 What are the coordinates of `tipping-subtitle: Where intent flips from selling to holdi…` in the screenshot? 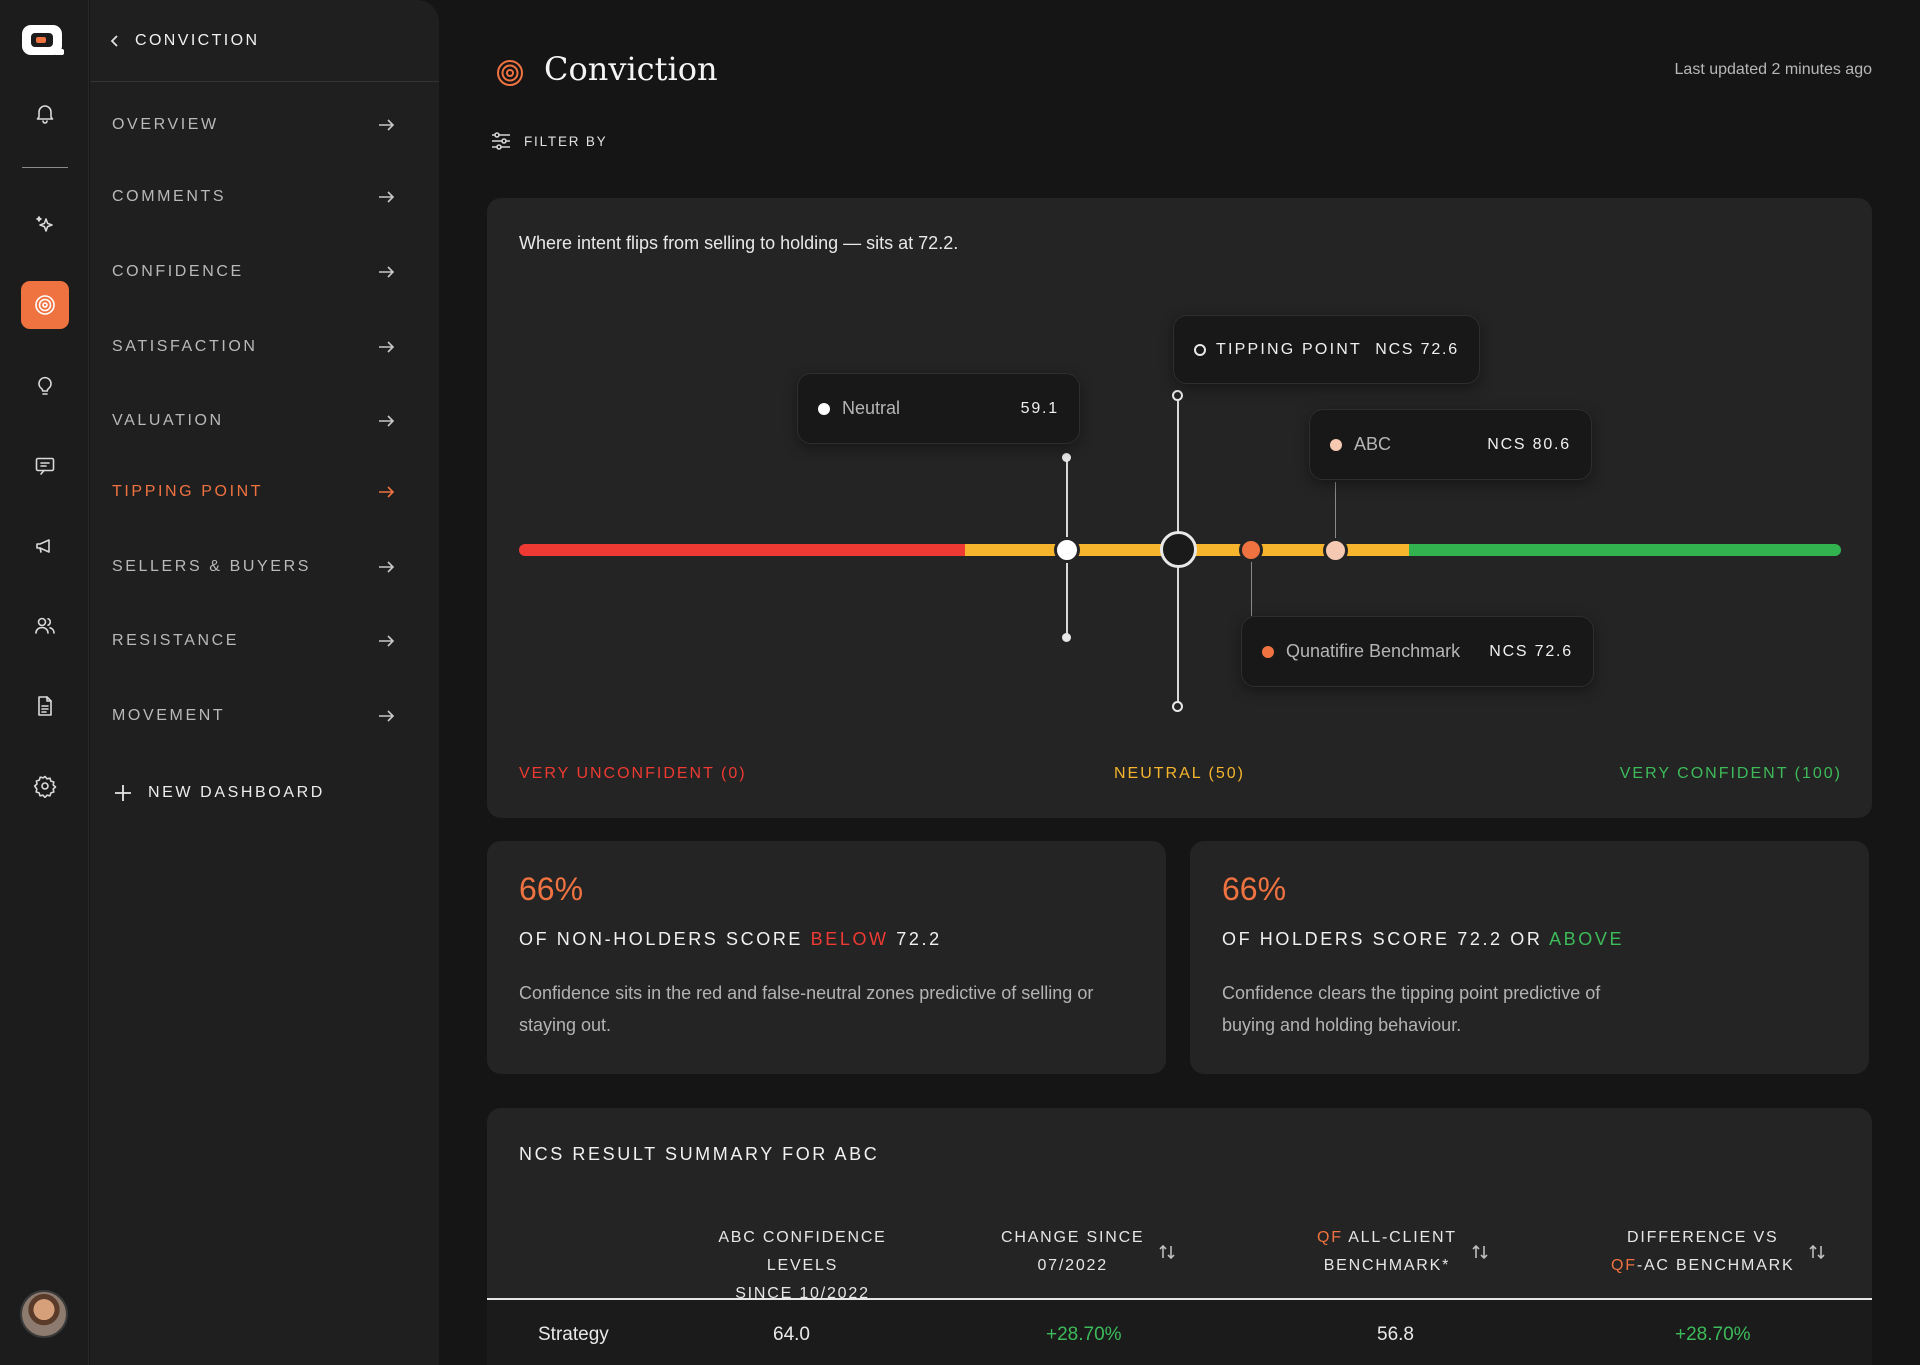 It's located at (739, 243).